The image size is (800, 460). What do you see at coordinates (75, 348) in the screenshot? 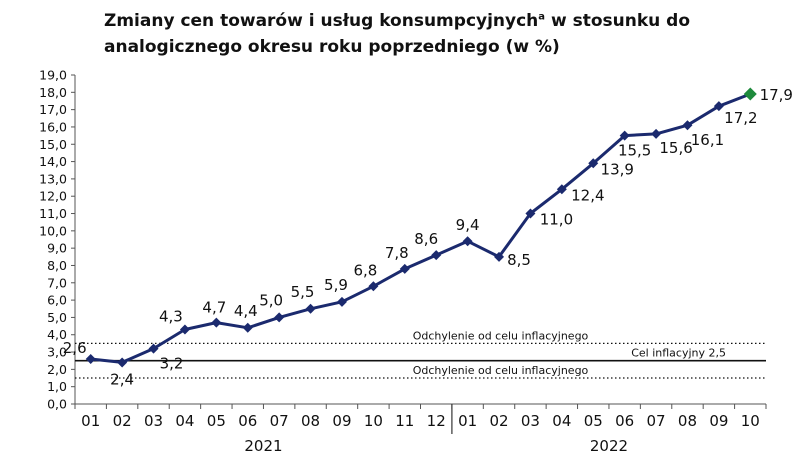
I see `data-label: 2,6` at bounding box center [75, 348].